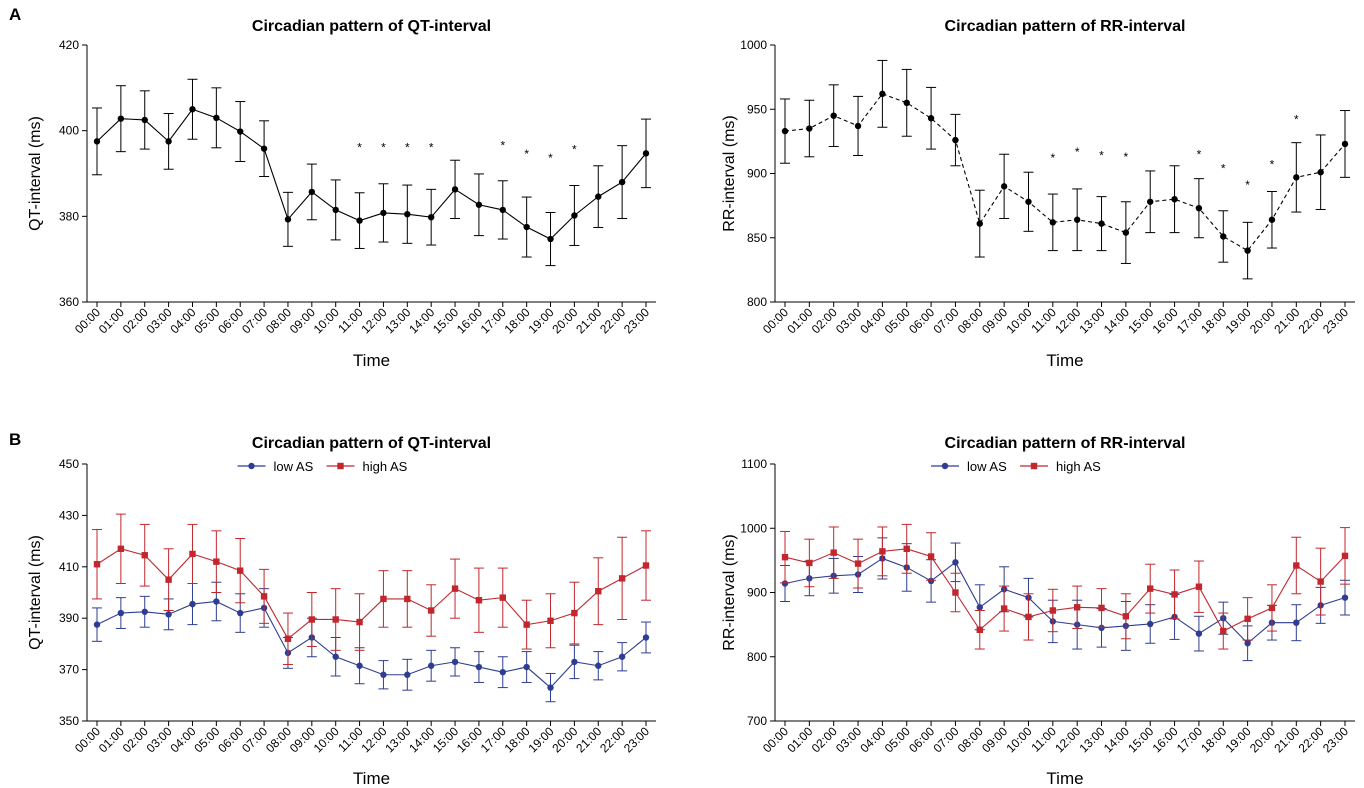 The width and height of the screenshot is (1364, 788). What do you see at coordinates (135, 320) in the screenshot?
I see `x-tick-label: 02:00` at bounding box center [135, 320].